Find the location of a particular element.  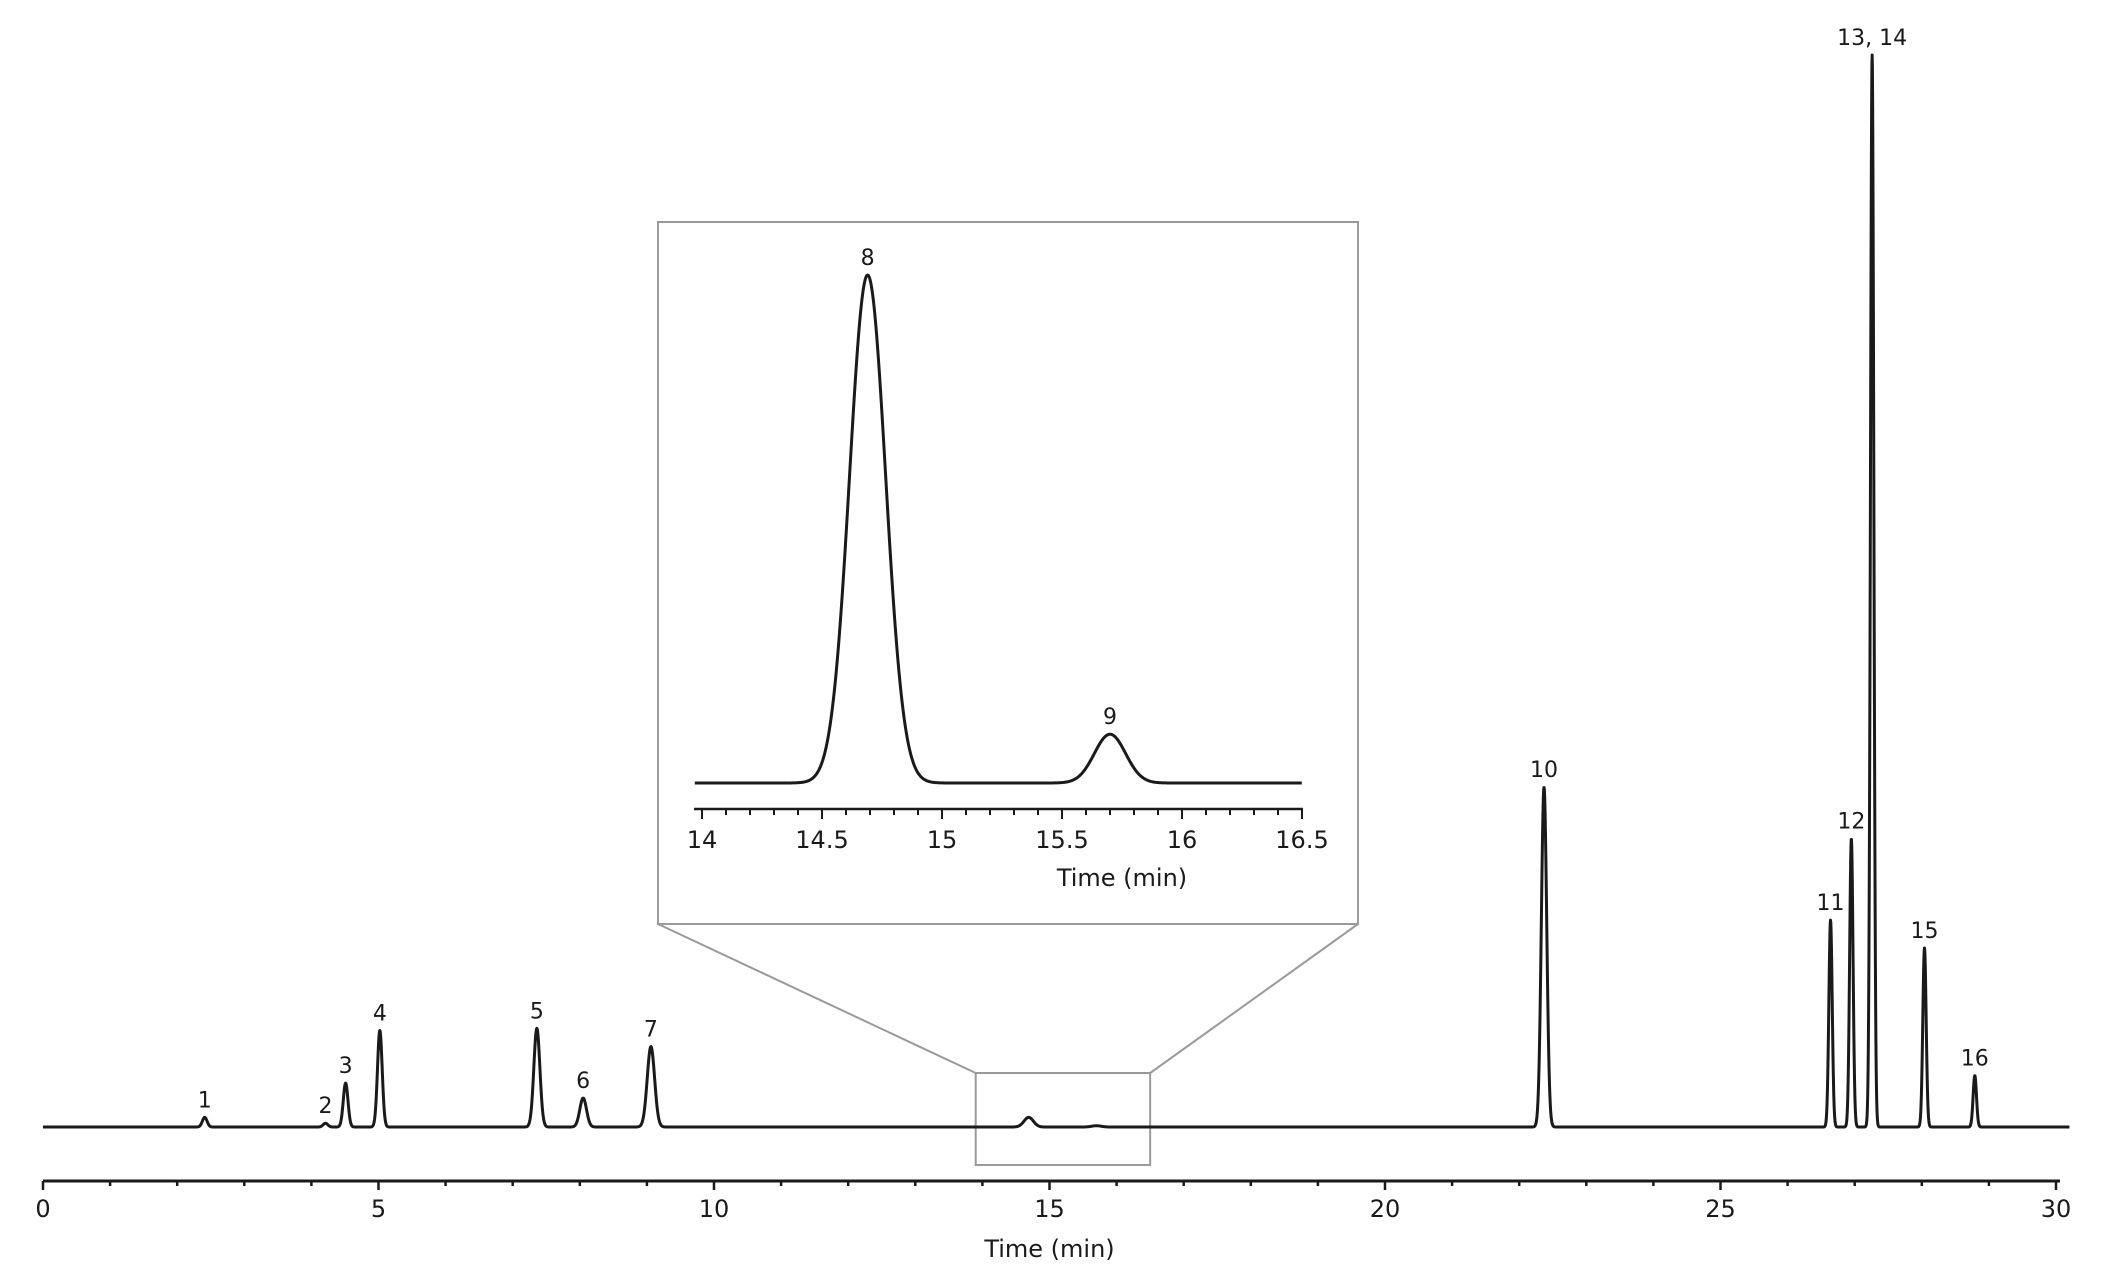

inset-x-tick-label: 16 is located at coordinates (1182, 840).